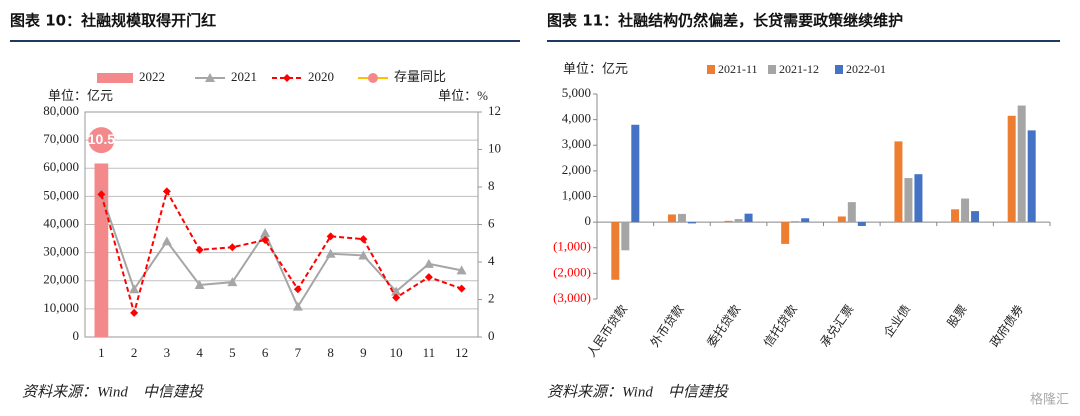 This screenshot has height=416, width=1080. I want to click on x-tick-label: 5, so click(232, 352).